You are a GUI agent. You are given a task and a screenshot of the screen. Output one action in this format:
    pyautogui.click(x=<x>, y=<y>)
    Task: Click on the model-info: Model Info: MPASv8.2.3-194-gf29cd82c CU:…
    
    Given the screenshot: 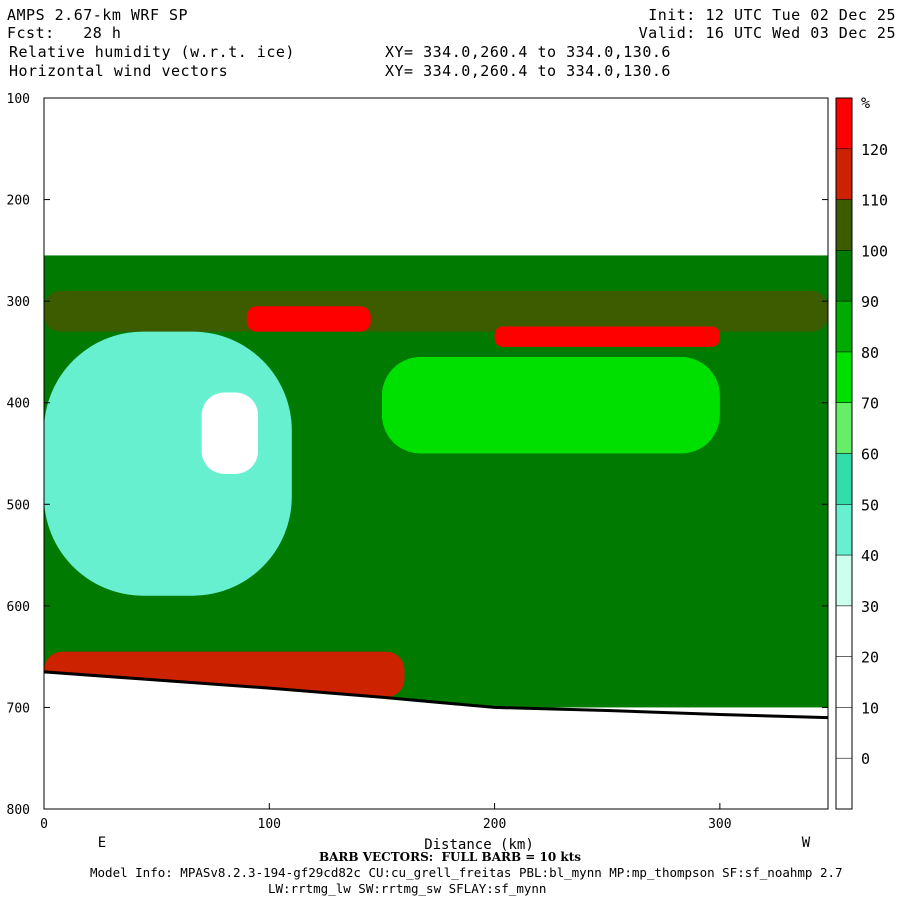 What is the action you would take?
    pyautogui.click(x=466, y=872)
    